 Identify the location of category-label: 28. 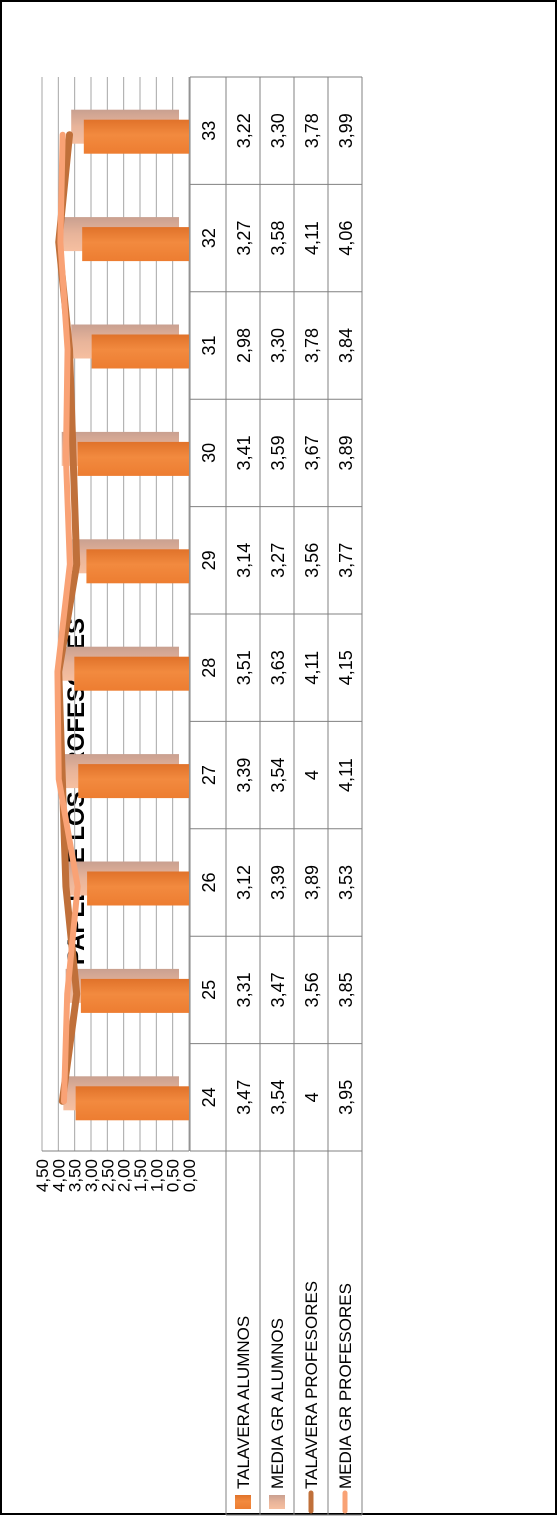
(209, 668).